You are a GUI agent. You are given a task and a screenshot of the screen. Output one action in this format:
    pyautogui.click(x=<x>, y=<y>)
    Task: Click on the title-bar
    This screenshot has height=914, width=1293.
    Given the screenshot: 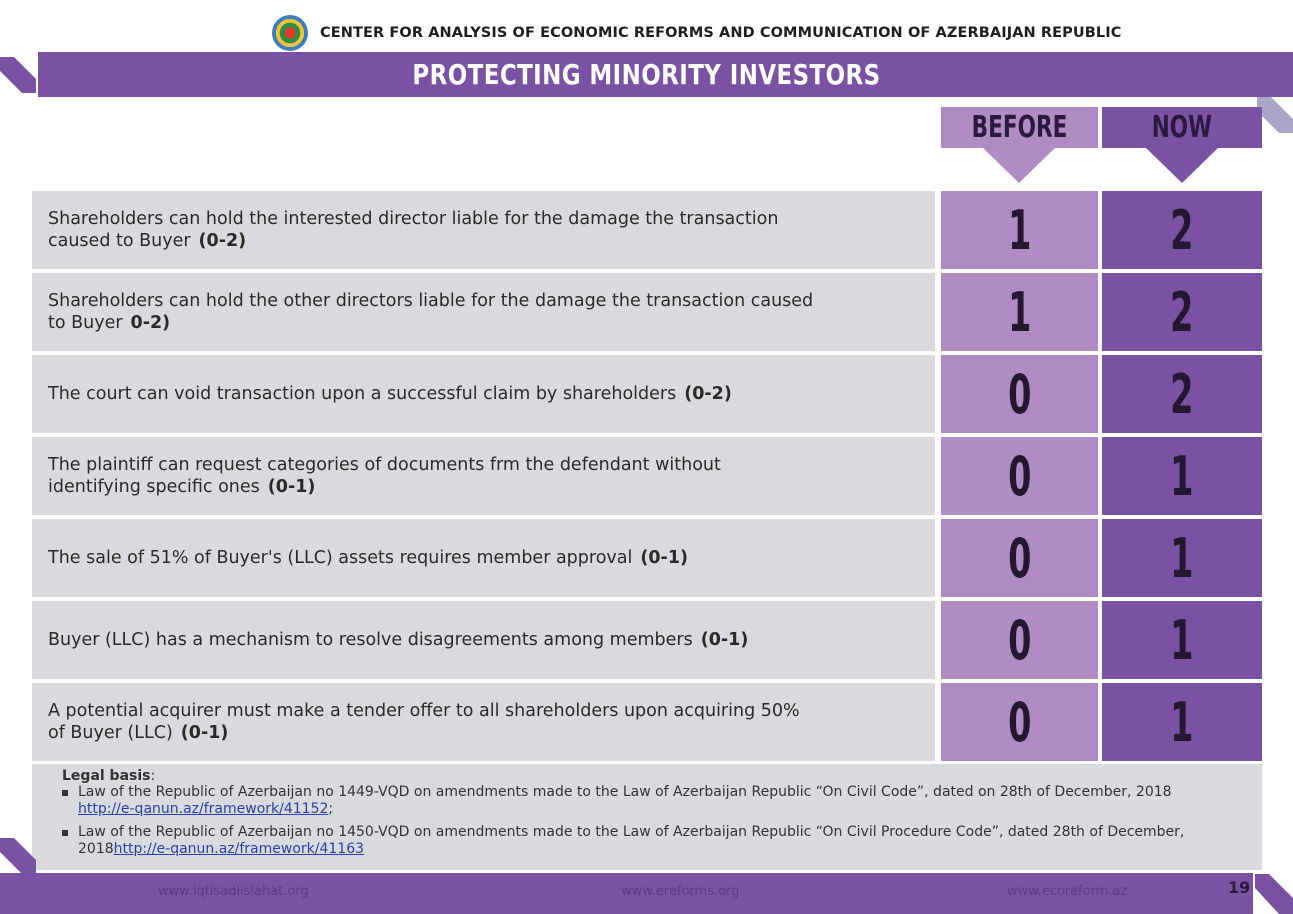 What is the action you would take?
    pyautogui.click(x=646, y=74)
    